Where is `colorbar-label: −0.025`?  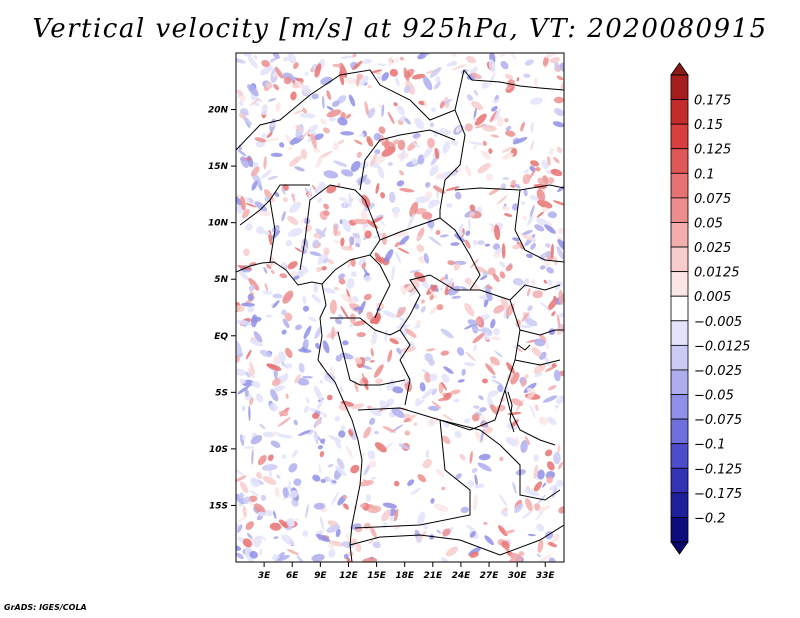 colorbar-label: −0.025 is located at coordinates (718, 371).